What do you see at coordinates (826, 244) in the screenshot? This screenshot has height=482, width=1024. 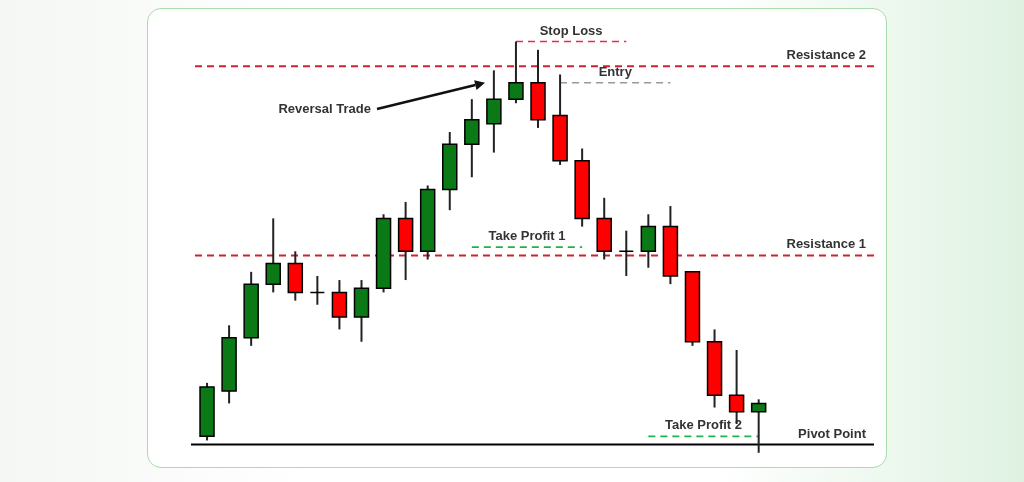 I see `ref-line-label: Resistance 1` at bounding box center [826, 244].